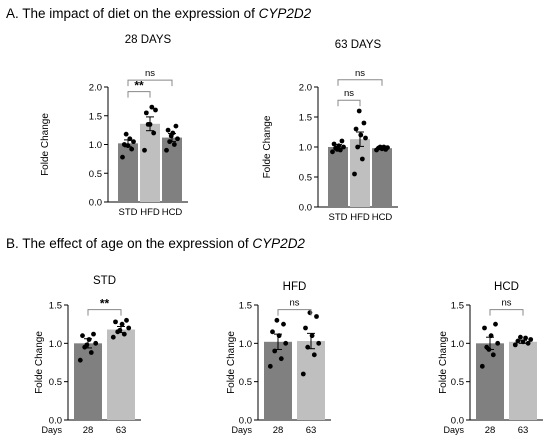  What do you see at coordinates (105, 304) in the screenshot?
I see `panel-3-significance-0: **` at bounding box center [105, 304].